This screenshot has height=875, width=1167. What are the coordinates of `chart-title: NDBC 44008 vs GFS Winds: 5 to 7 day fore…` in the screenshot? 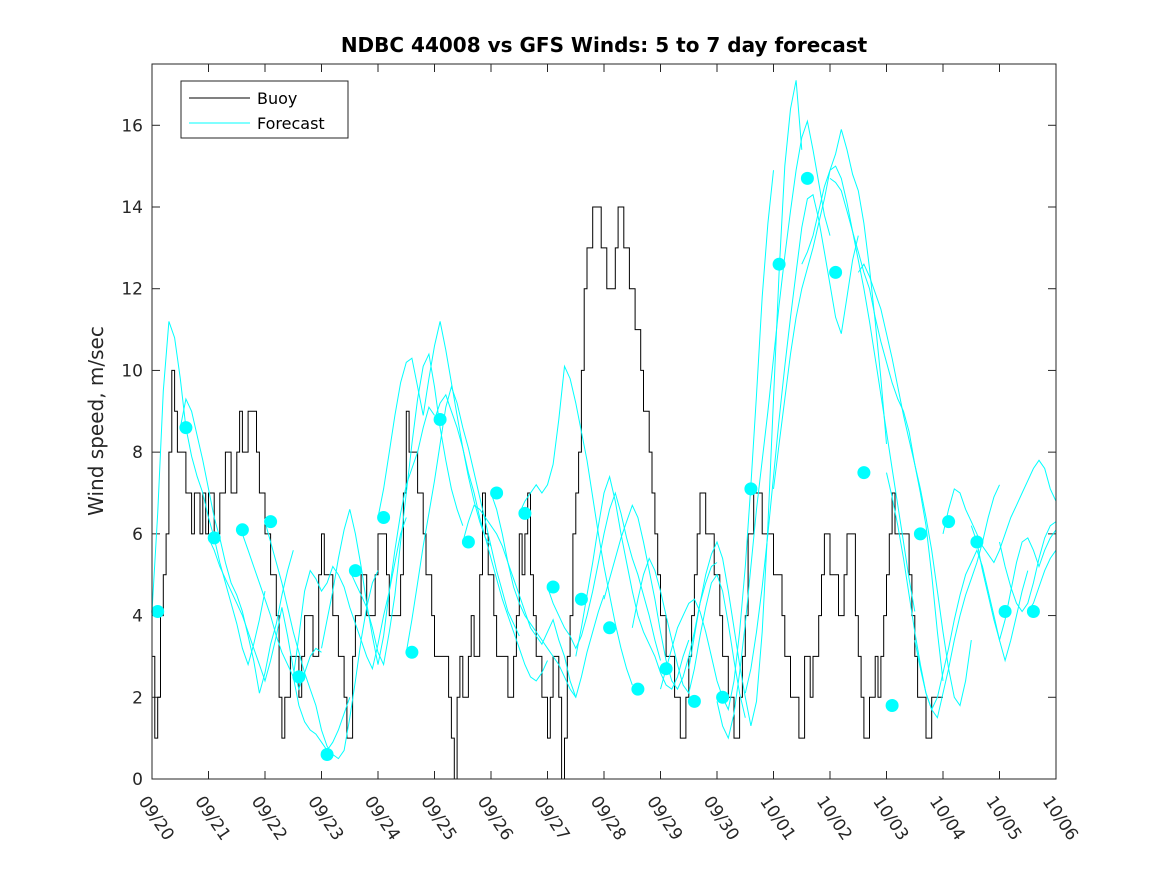 It's located at (604, 45).